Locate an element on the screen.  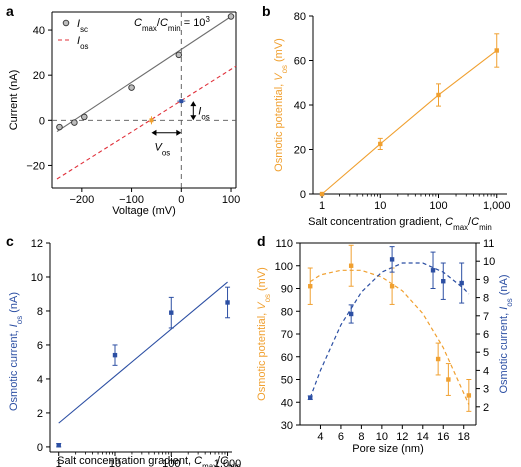
text-segment: min is located at coordinates (234, 464).